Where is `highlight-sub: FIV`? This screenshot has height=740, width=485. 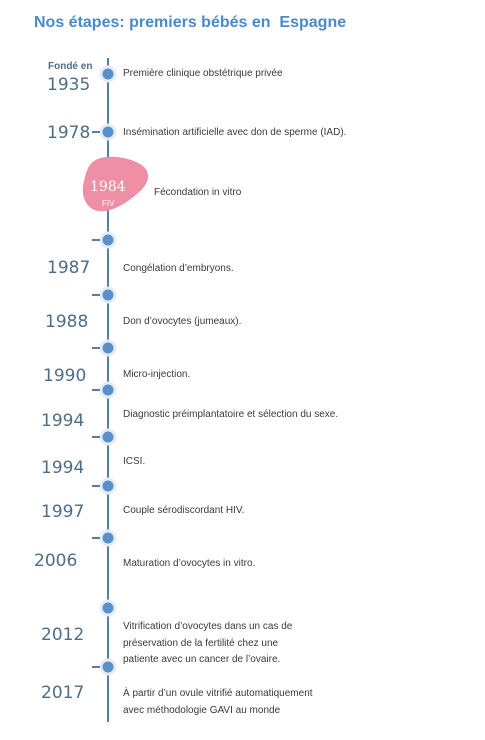 highlight-sub: FIV is located at coordinates (108, 203).